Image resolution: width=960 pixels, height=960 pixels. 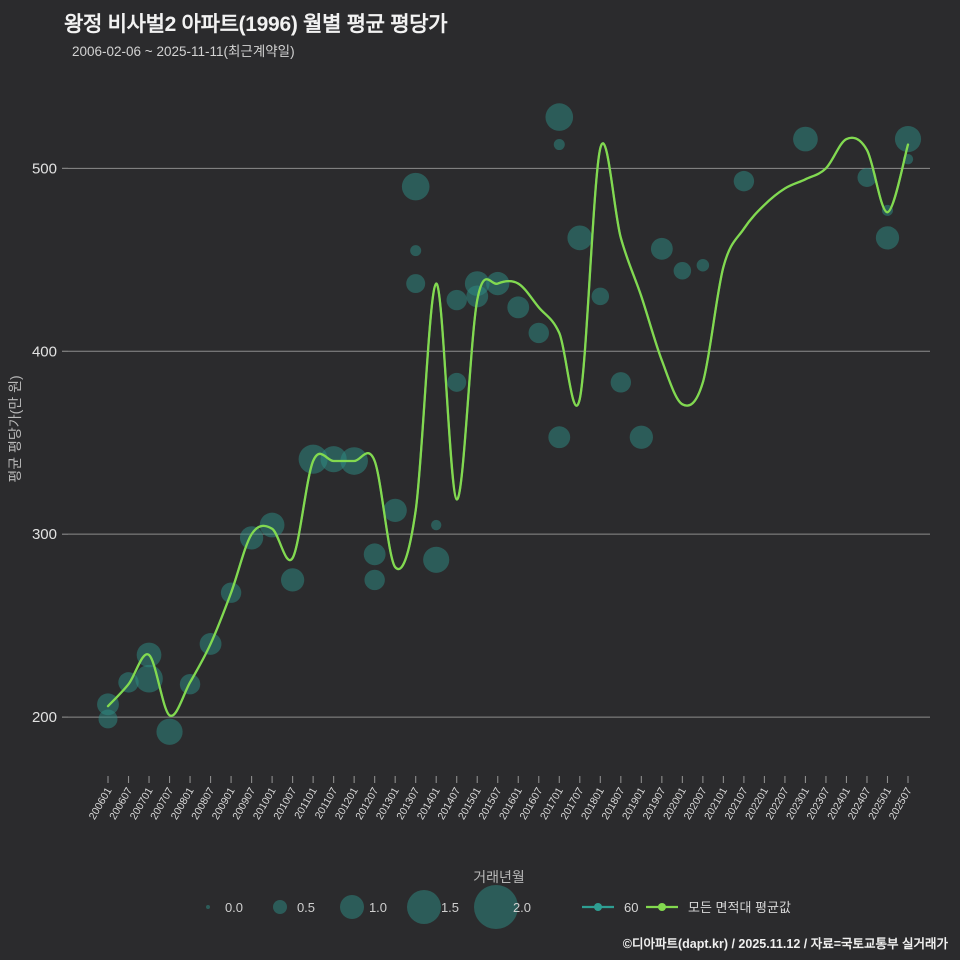 What do you see at coordinates (44, 351) in the screenshot?
I see `y-tick-label: 400` at bounding box center [44, 351].